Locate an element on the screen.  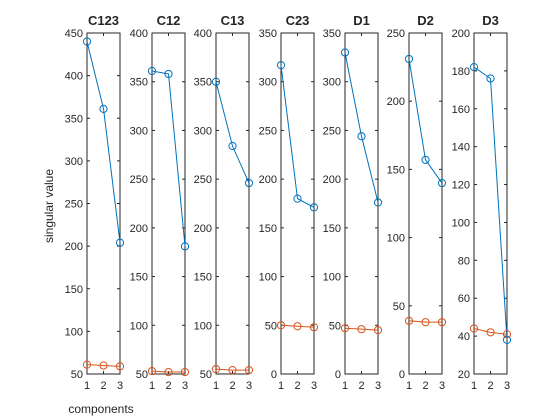
subplot-c13: C13 50 100 150 200 250 300 350 400 1 2 3 is located at coordinates (224, 202).